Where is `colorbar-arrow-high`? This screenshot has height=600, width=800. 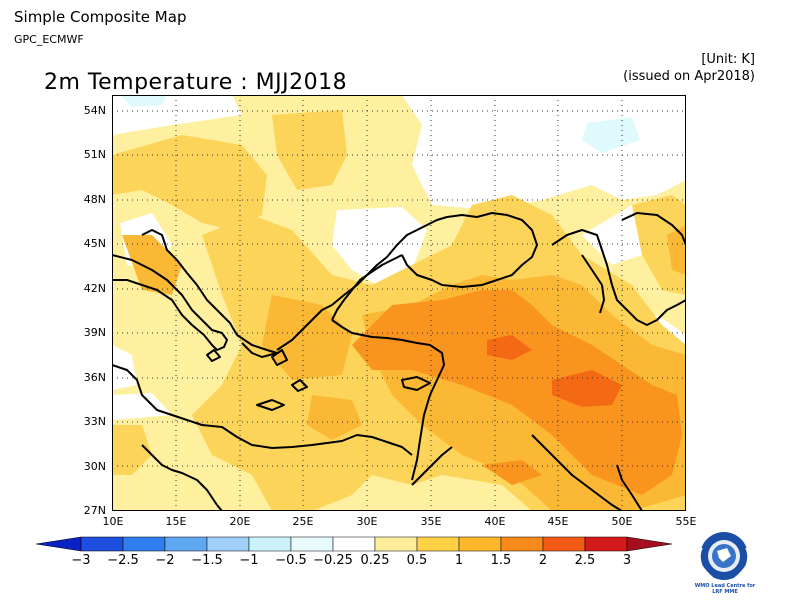 colorbar-arrow-high is located at coordinates (649, 544).